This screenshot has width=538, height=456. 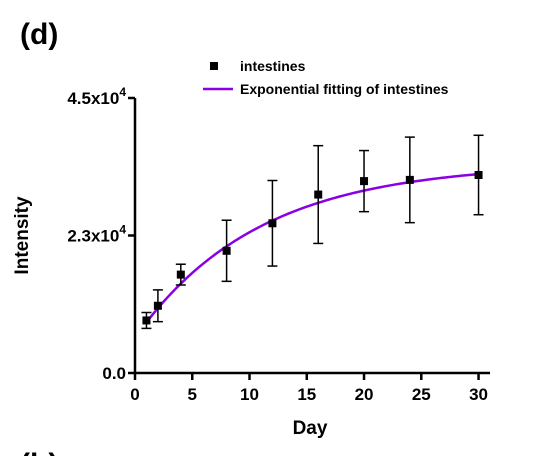 What do you see at coordinates (310, 428) in the screenshot?
I see `x-axis-label: Day` at bounding box center [310, 428].